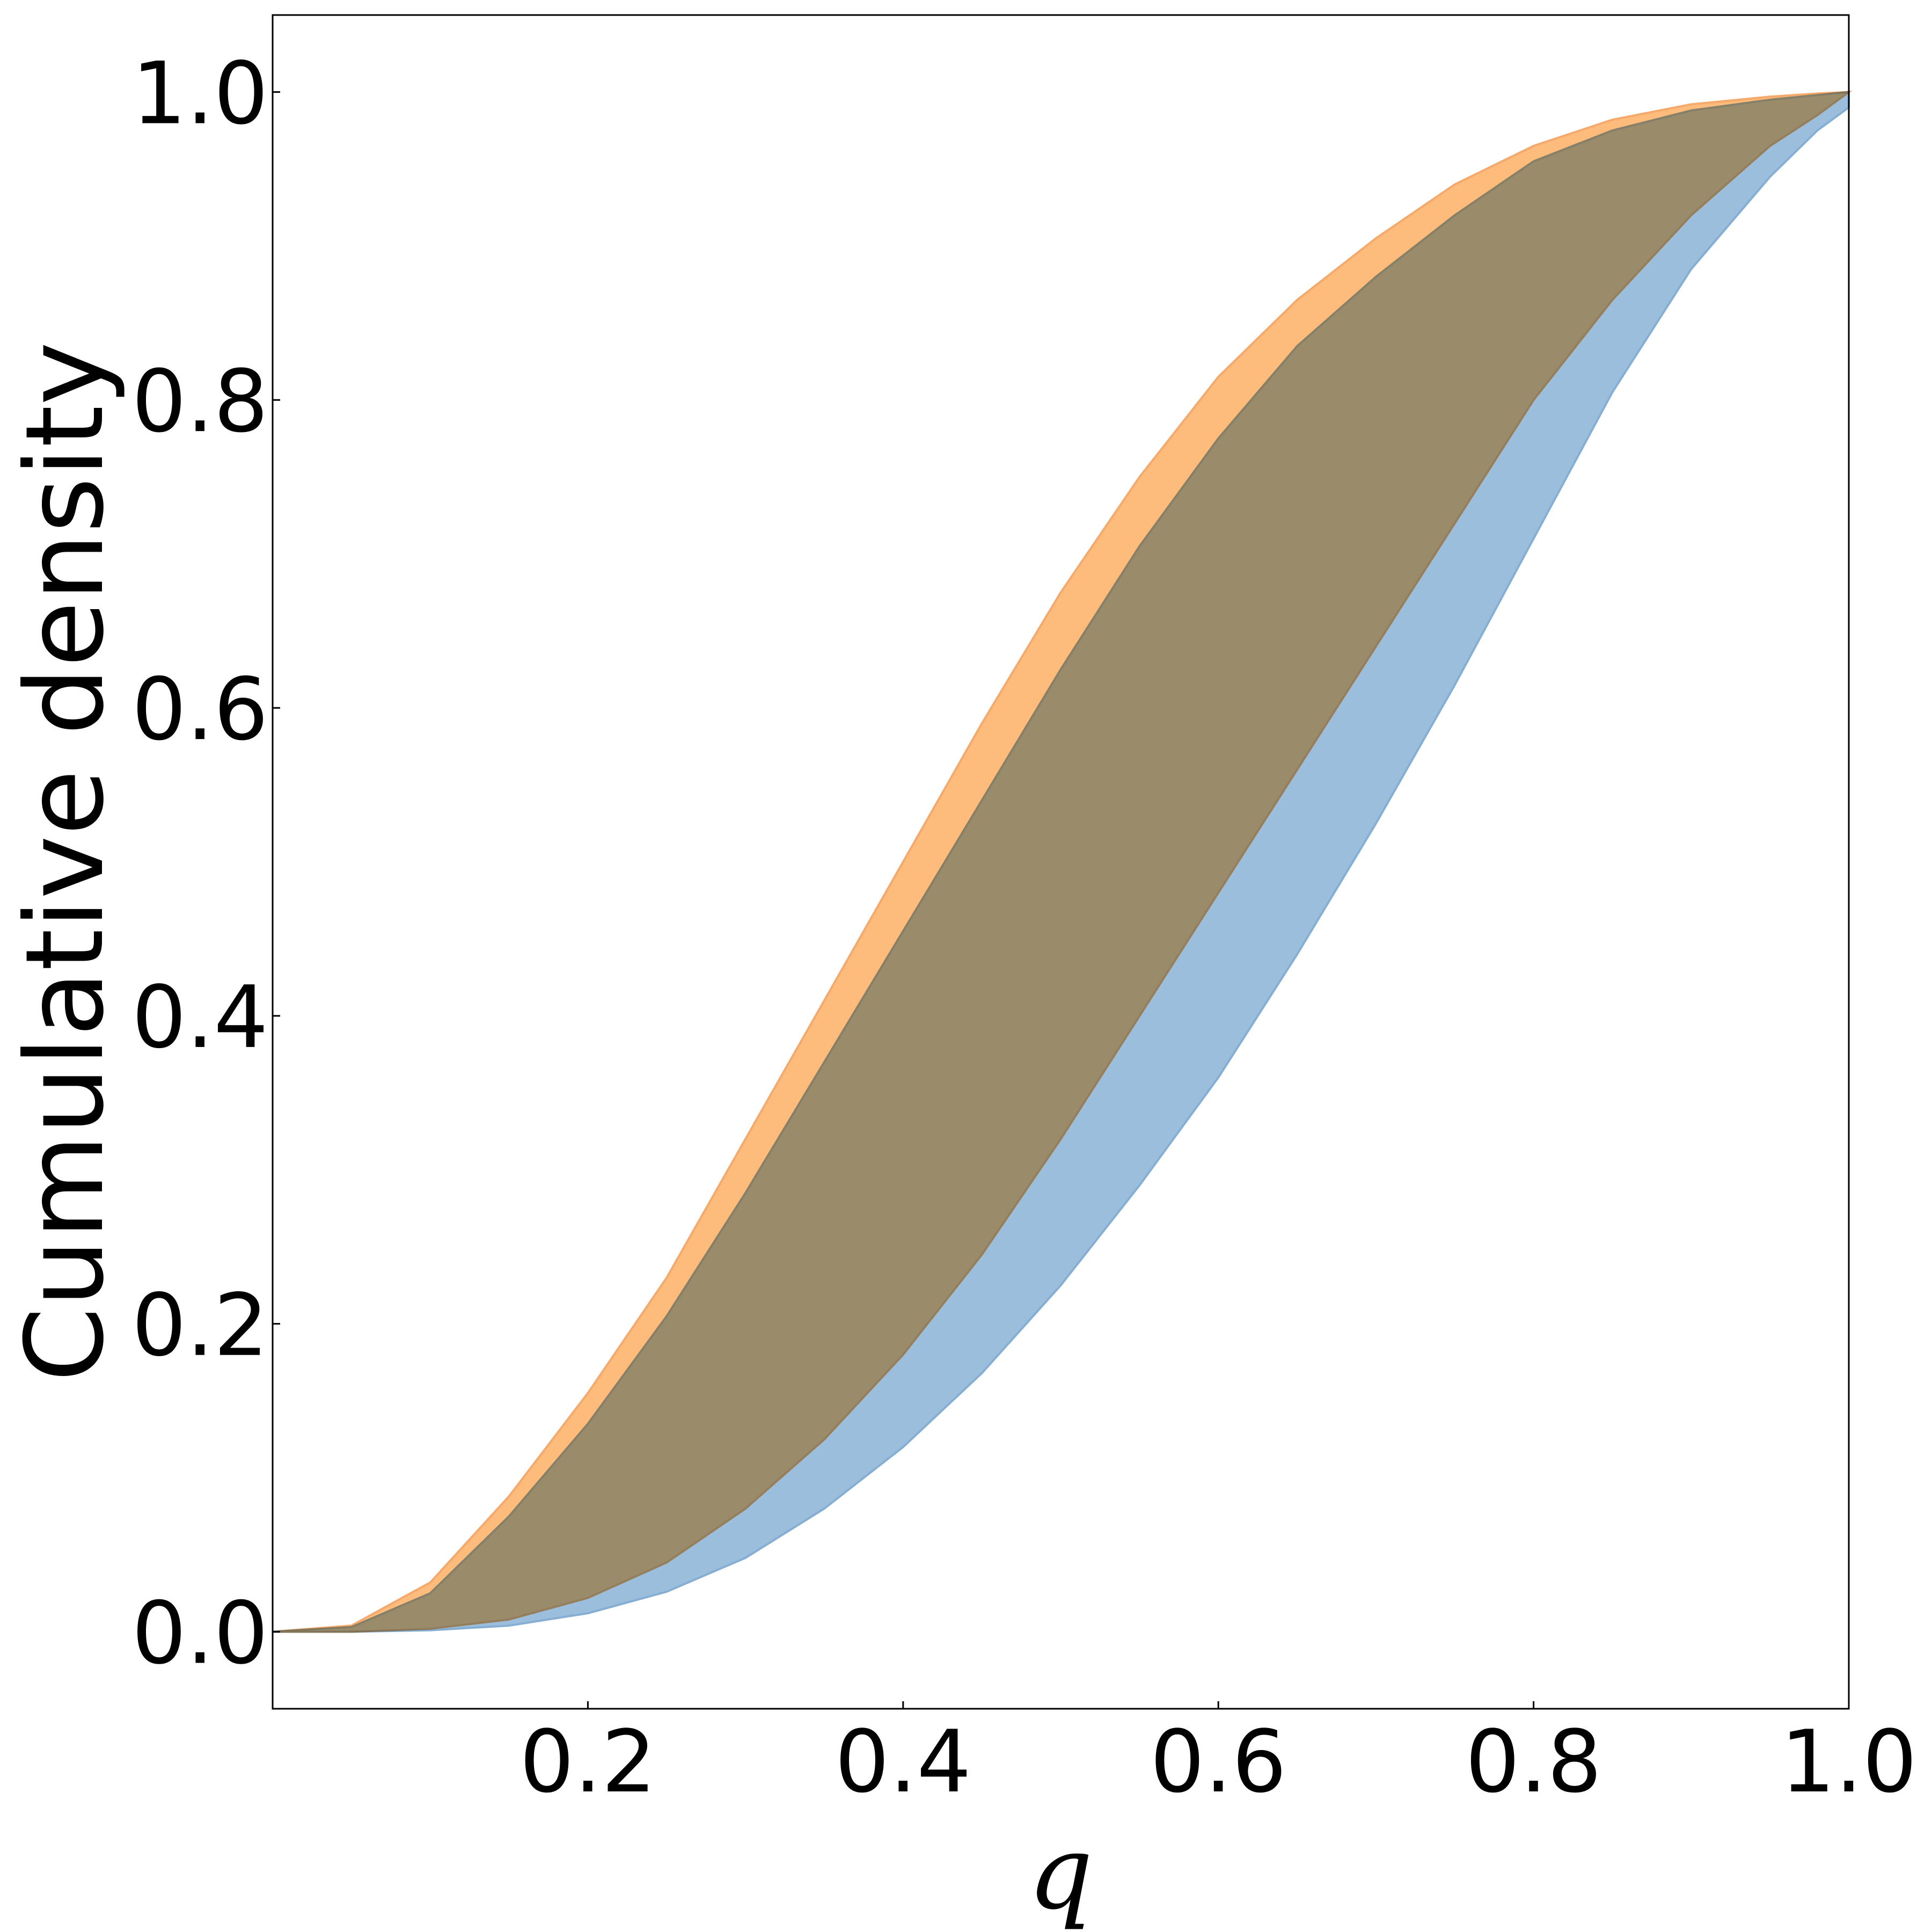 Image resolution: width=1932 pixels, height=1932 pixels. I want to click on x-tick-label: 0.8, so click(1533, 1761).